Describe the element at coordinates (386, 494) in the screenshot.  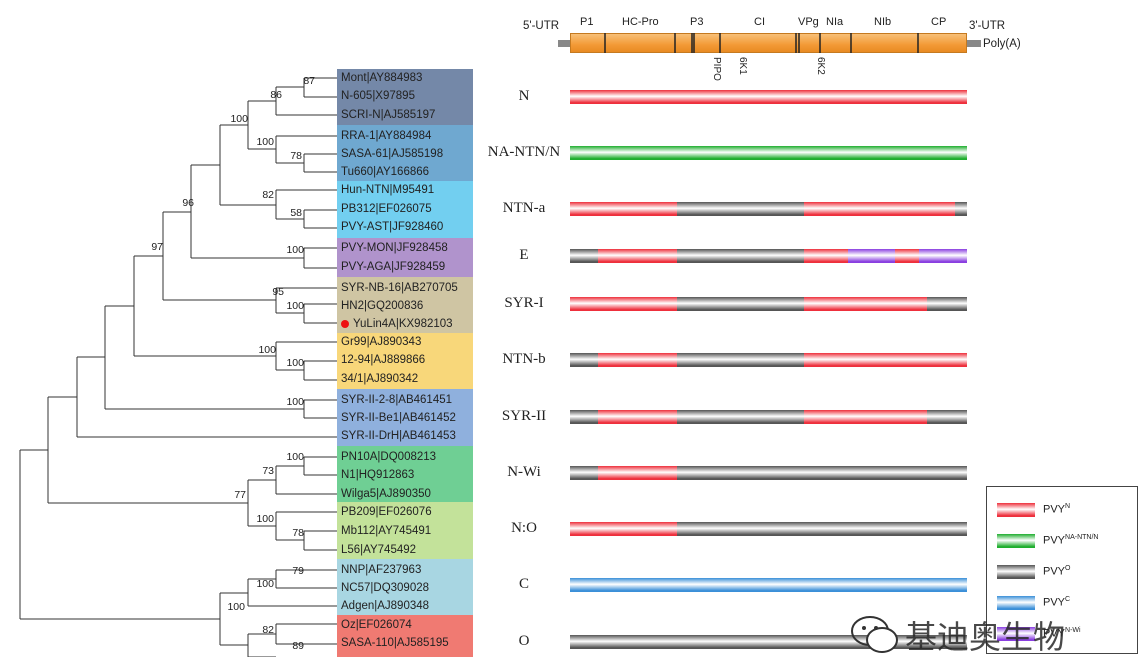
I see `leaf-label: Wilga5|AJ890350` at that location.